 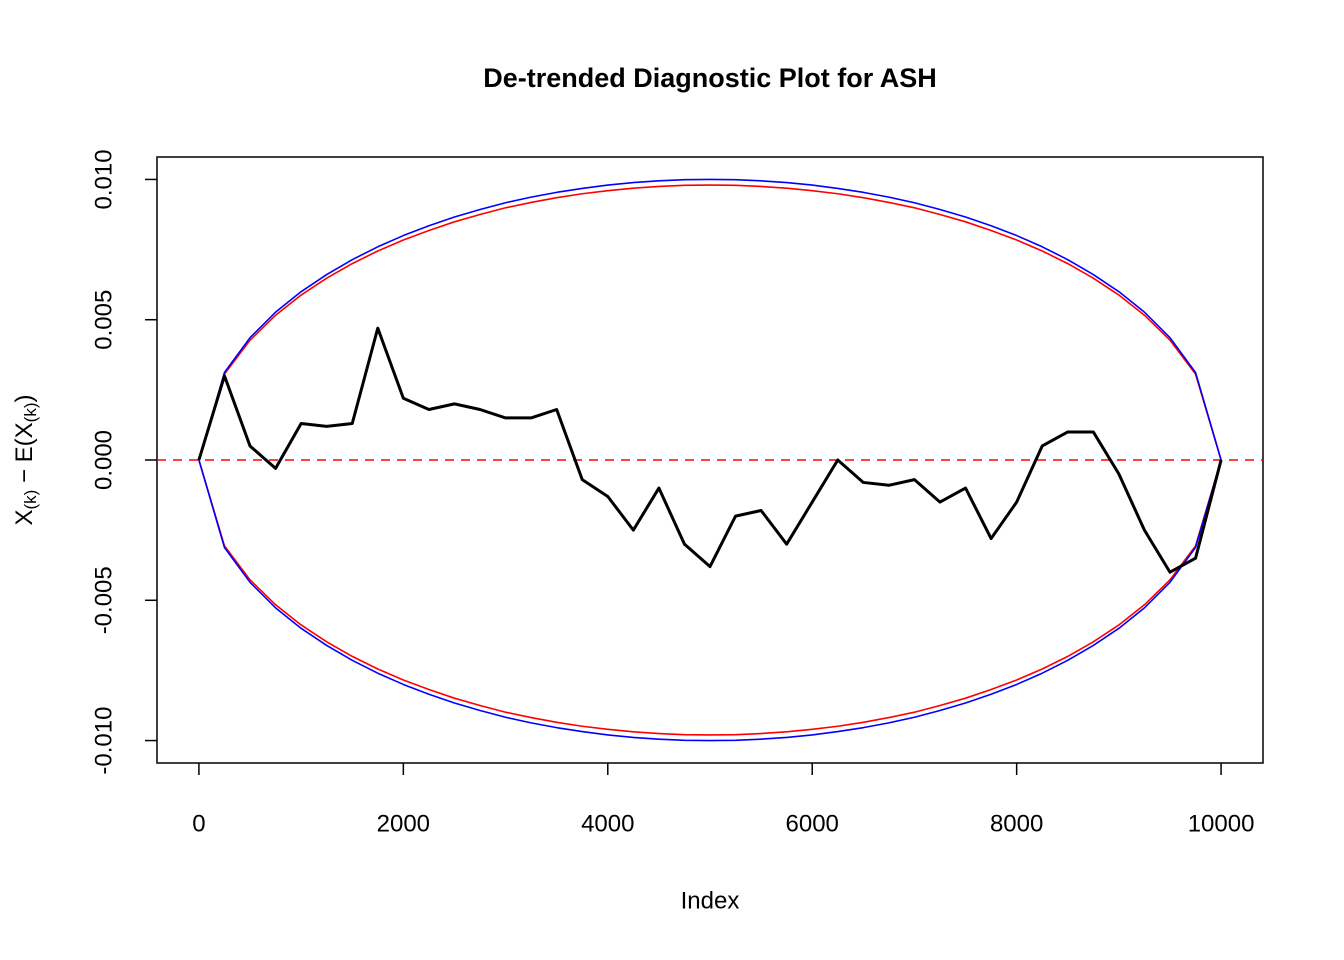 I want to click on x-tick-label: 0, so click(x=198, y=823).